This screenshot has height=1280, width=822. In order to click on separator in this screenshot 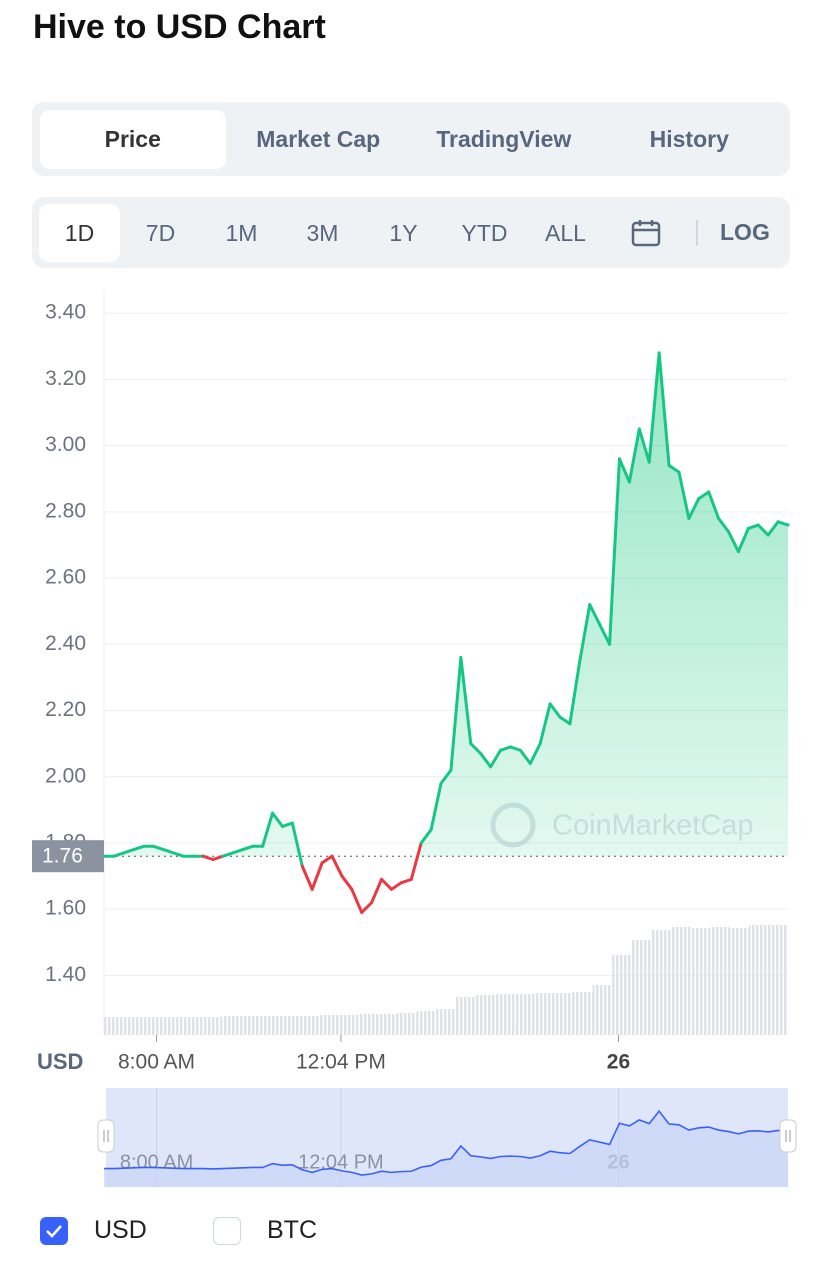, I will do `click(697, 232)`.